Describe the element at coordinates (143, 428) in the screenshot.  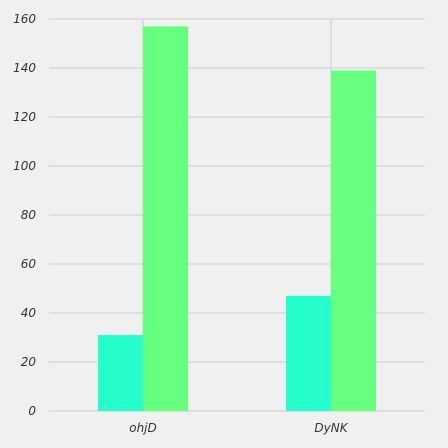
I see `x-tick-label: ohjD` at that location.